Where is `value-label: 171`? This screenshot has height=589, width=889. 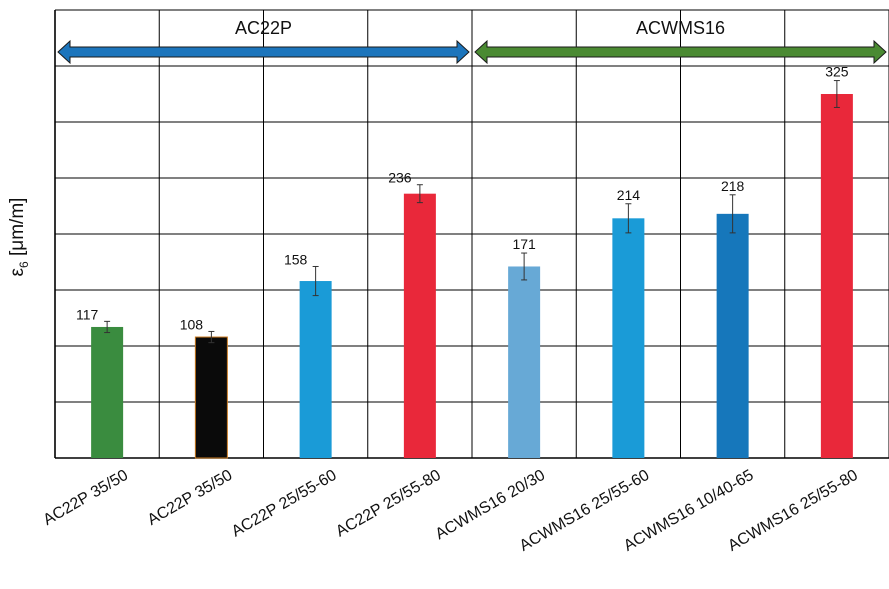
value-label: 171 is located at coordinates (524, 244).